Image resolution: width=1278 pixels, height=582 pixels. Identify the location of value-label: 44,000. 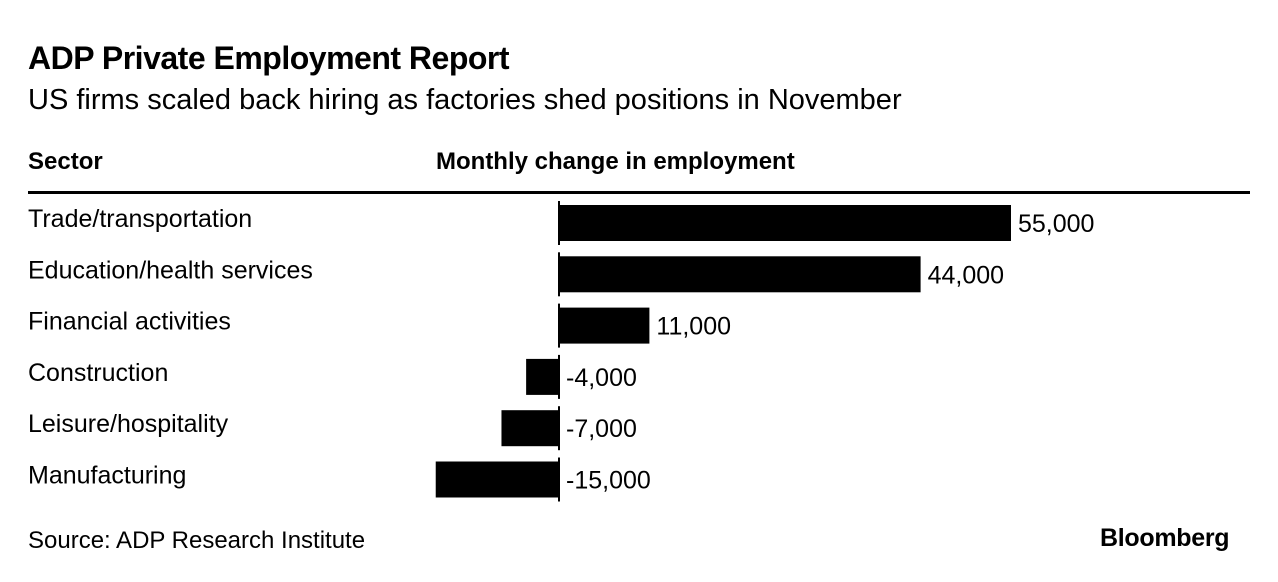
(966, 275).